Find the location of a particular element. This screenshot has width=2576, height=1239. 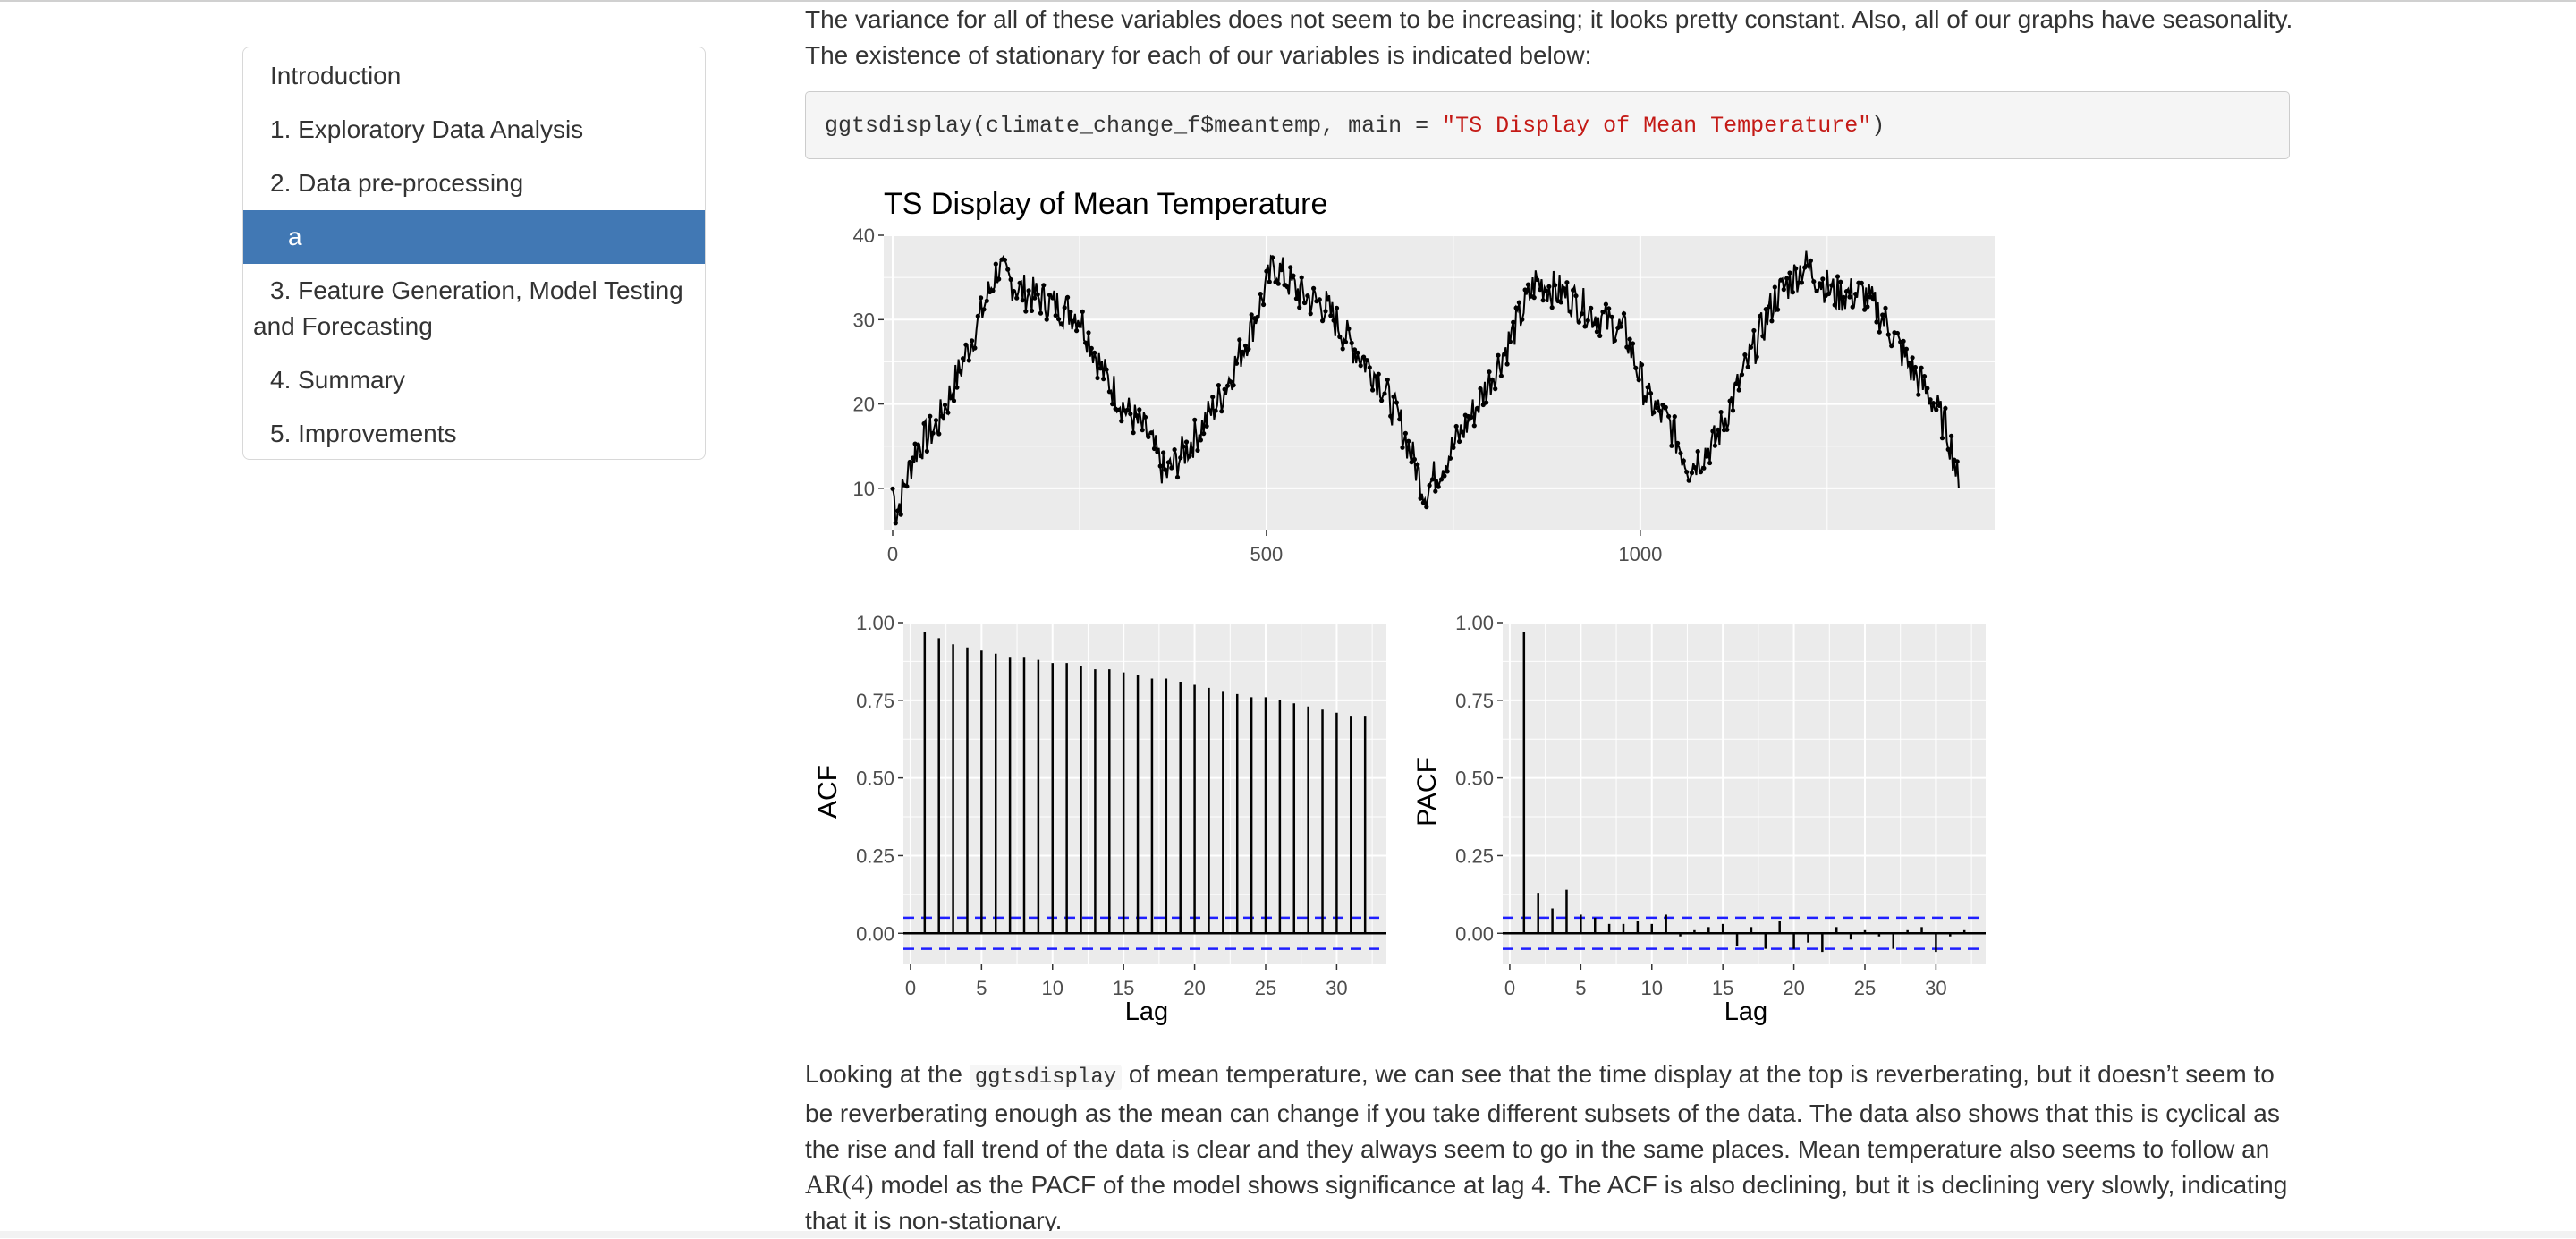

pacf-tick-label-y: 0.00 is located at coordinates (1474, 933).